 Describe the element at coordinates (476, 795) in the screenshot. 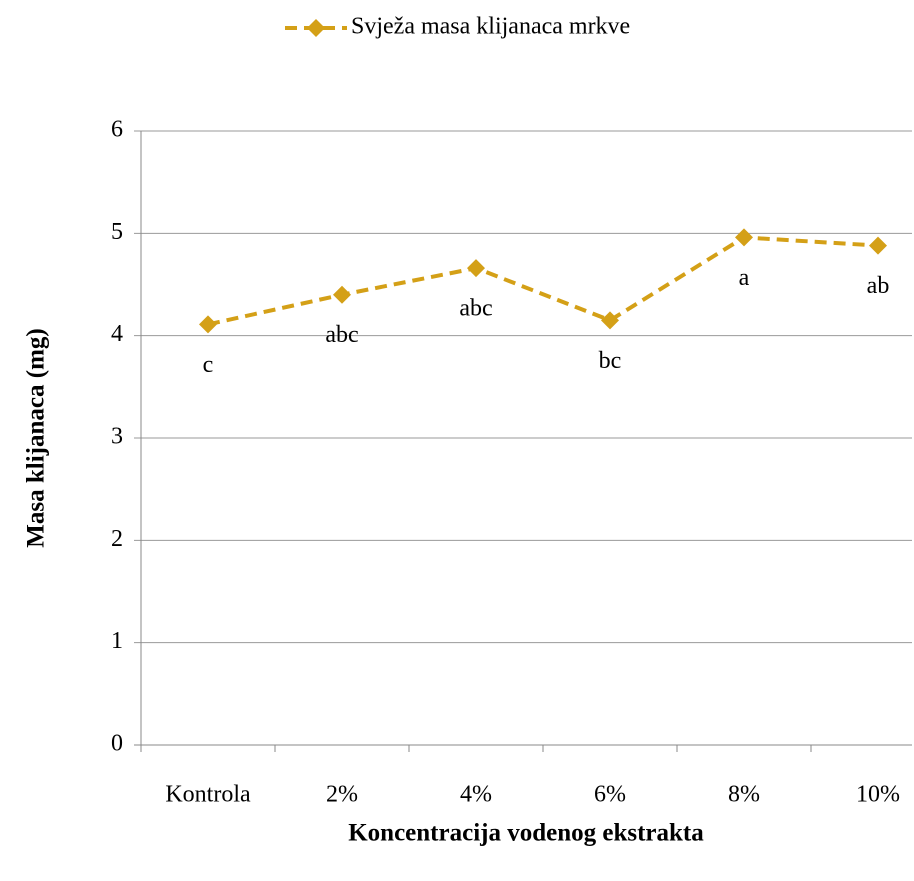

I see `x-tick-label: 4%` at that location.